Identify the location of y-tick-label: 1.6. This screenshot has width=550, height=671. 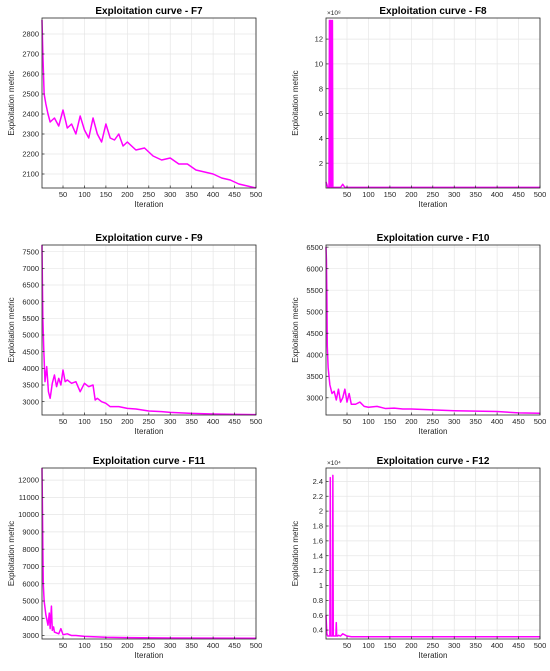
(318, 540).